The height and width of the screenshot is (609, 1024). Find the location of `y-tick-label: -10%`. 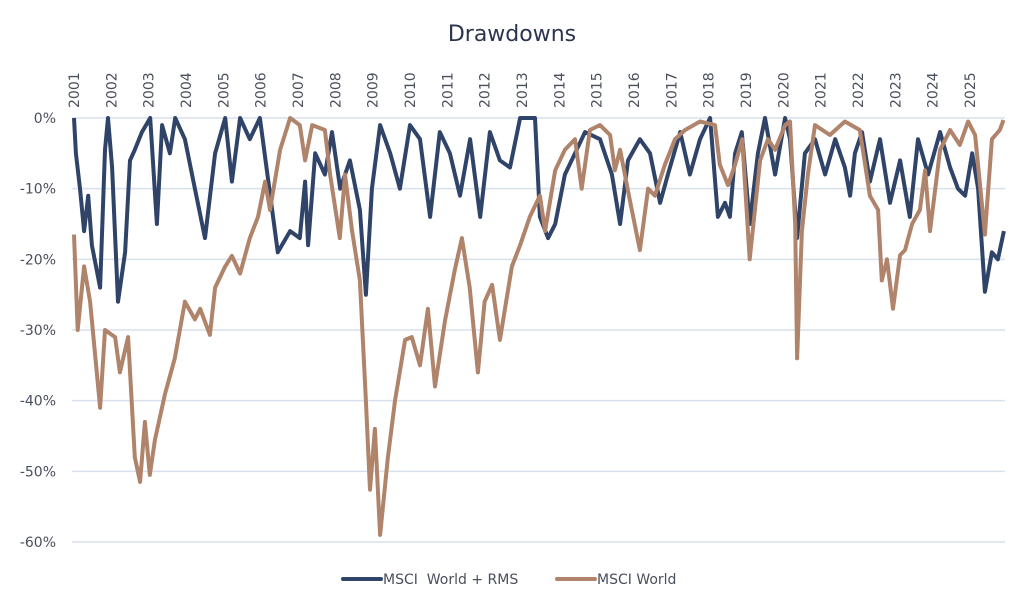

y-tick-label: -10% is located at coordinates (38, 190).